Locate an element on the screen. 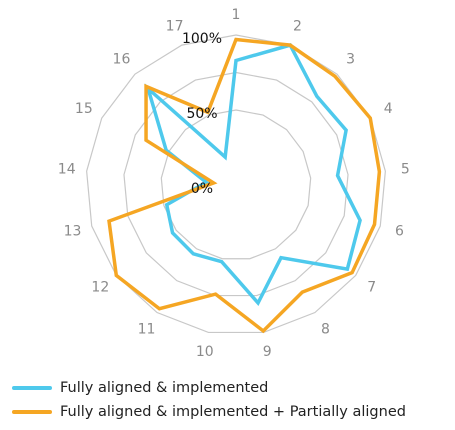 This screenshot has height=430, width=455. category-label: 17 is located at coordinates (175, 26).